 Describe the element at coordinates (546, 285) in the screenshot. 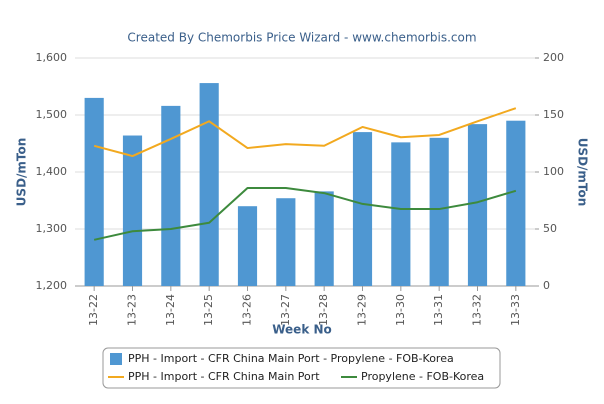

I see `y2-tick-label: 0` at that location.